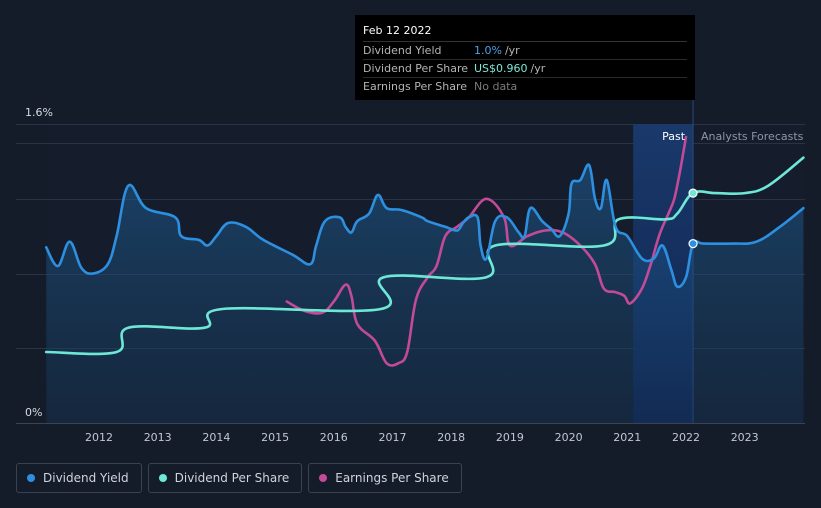 The height and width of the screenshot is (508, 821). What do you see at coordinates (693, 244) in the screenshot?
I see `dividend-yield-marker` at bounding box center [693, 244].